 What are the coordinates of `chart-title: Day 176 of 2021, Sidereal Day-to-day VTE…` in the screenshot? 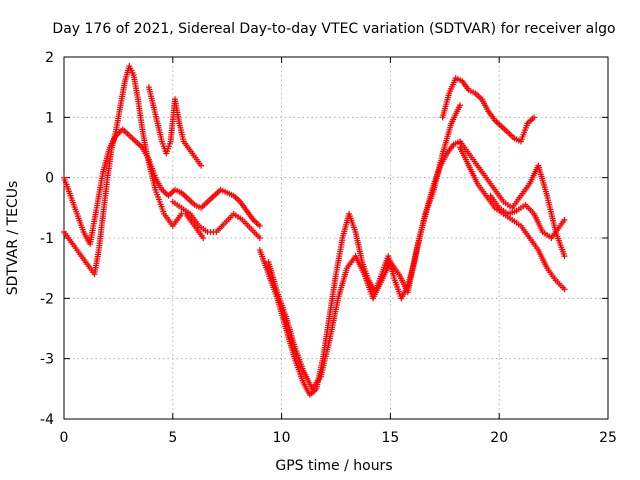 It's located at (333, 29).